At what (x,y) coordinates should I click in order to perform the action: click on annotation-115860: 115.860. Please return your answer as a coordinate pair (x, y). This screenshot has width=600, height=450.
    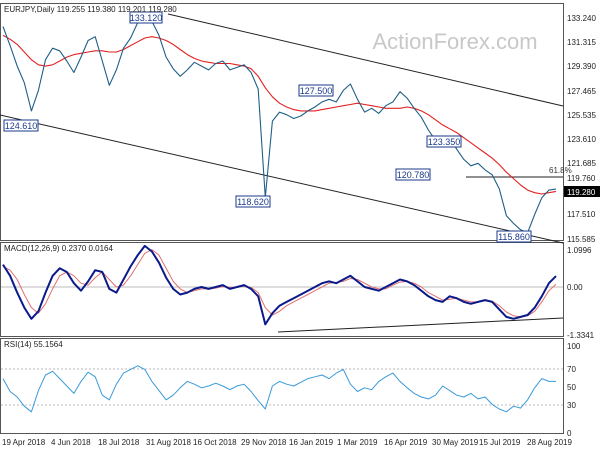
    Looking at the image, I should click on (514, 236).